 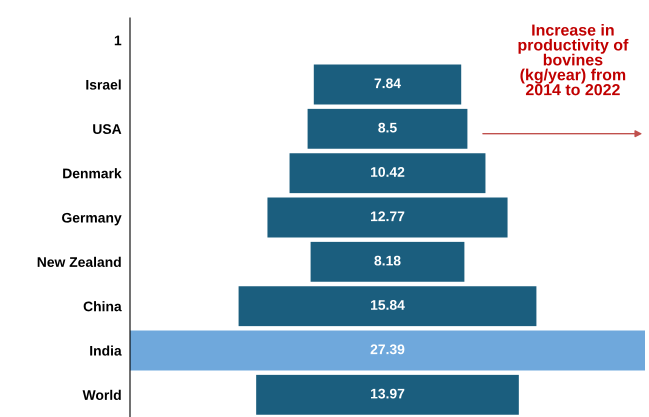 What do you see at coordinates (79, 262) in the screenshot?
I see `category-label: New Zealand` at bounding box center [79, 262].